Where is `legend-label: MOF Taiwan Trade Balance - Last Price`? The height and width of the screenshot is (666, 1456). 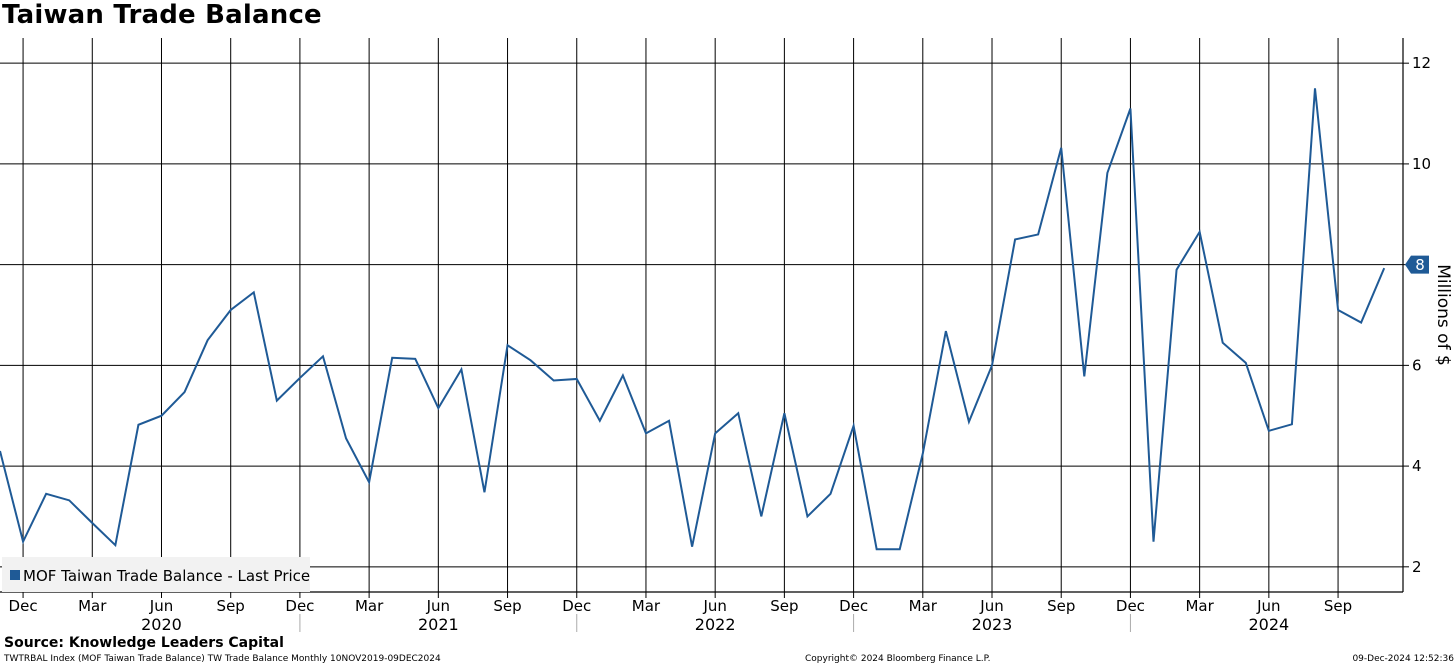 legend-label: MOF Taiwan Trade Balance - Last Price is located at coordinates (166, 576).